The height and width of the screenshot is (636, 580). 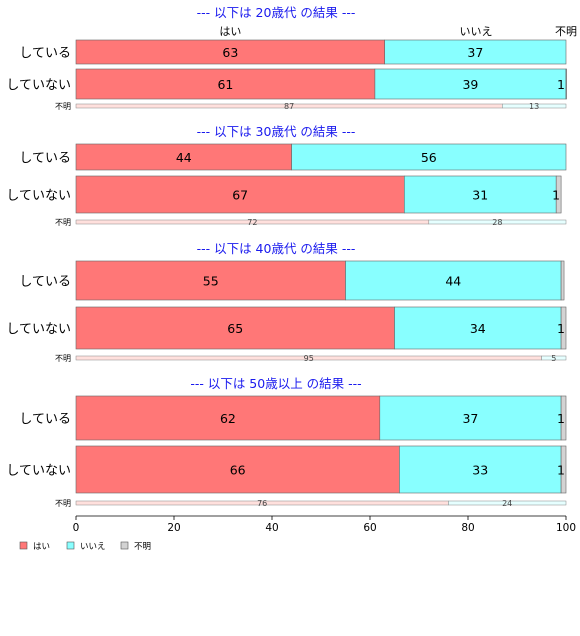 I want to click on legend-label: はい, so click(x=41, y=547).